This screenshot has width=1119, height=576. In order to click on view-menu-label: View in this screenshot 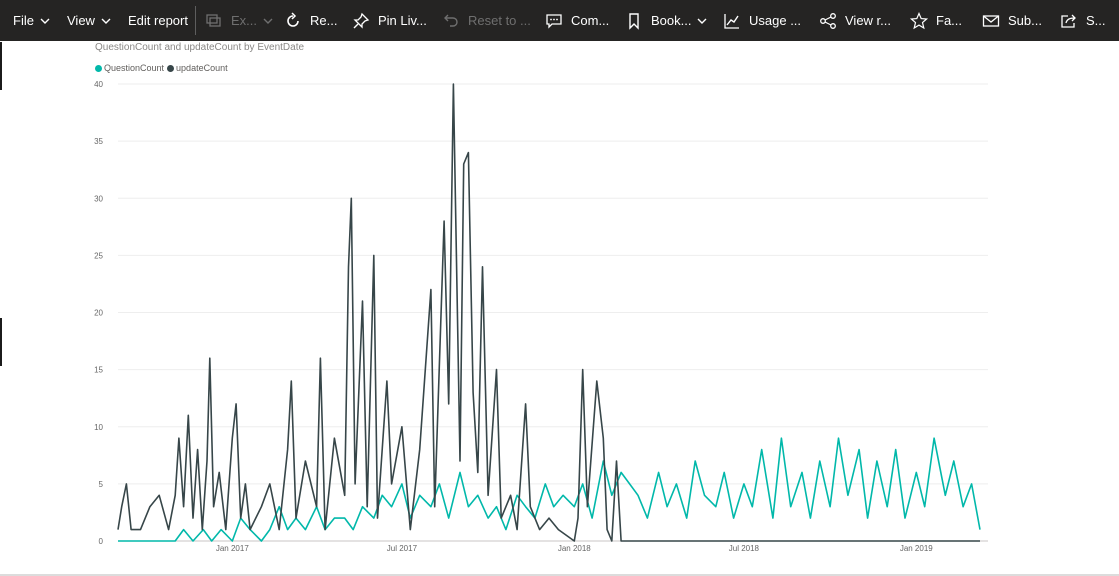, I will do `click(81, 20)`.